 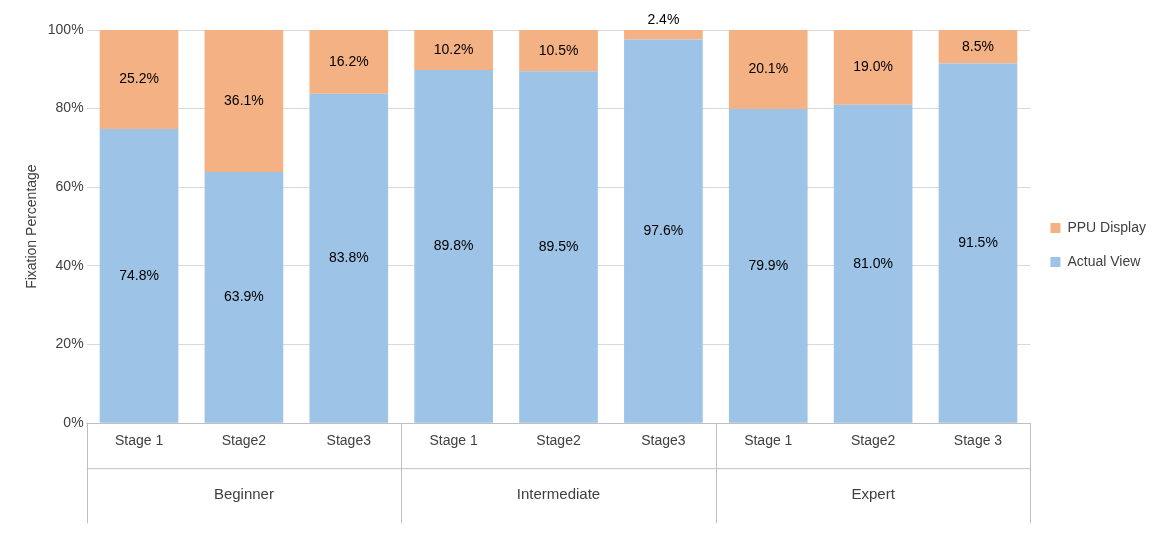 I want to click on data-label: 16.2%, so click(x=348, y=60).